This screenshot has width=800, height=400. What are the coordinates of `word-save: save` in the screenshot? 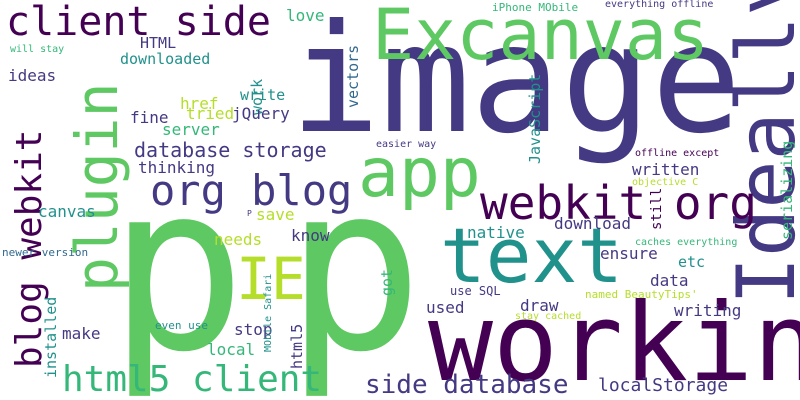 It's located at (275, 215).